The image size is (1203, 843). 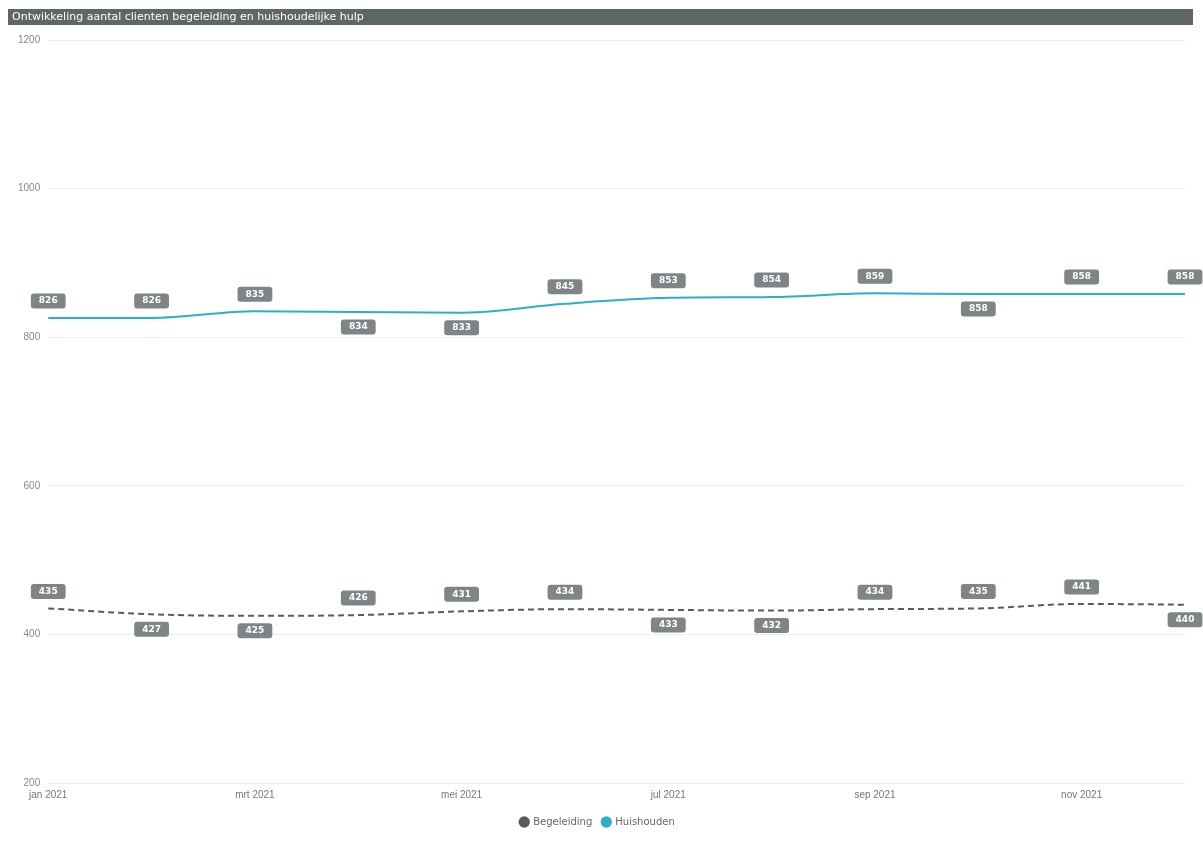 I want to click on x-tick-label: sep 2021, so click(x=875, y=794).